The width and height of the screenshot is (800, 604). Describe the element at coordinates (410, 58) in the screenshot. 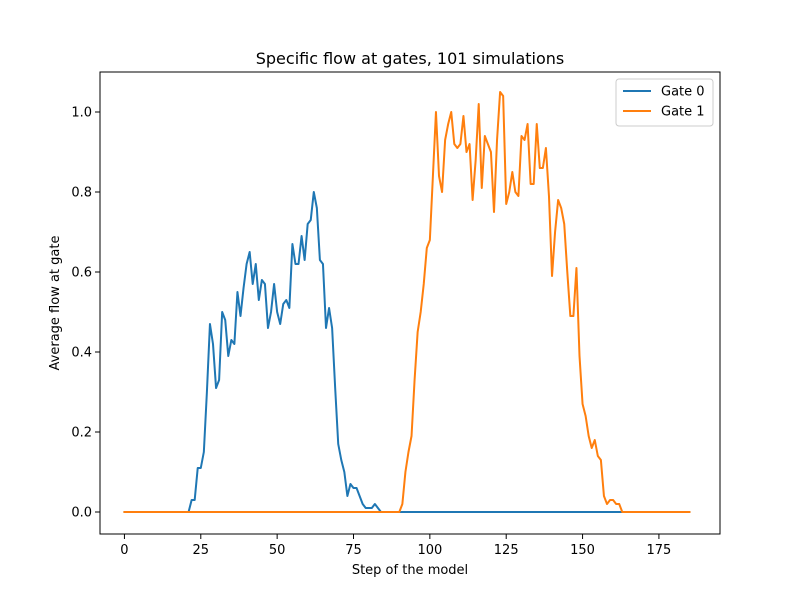

I see `chart-title: Specific flow at gates, 101 simulations` at that location.